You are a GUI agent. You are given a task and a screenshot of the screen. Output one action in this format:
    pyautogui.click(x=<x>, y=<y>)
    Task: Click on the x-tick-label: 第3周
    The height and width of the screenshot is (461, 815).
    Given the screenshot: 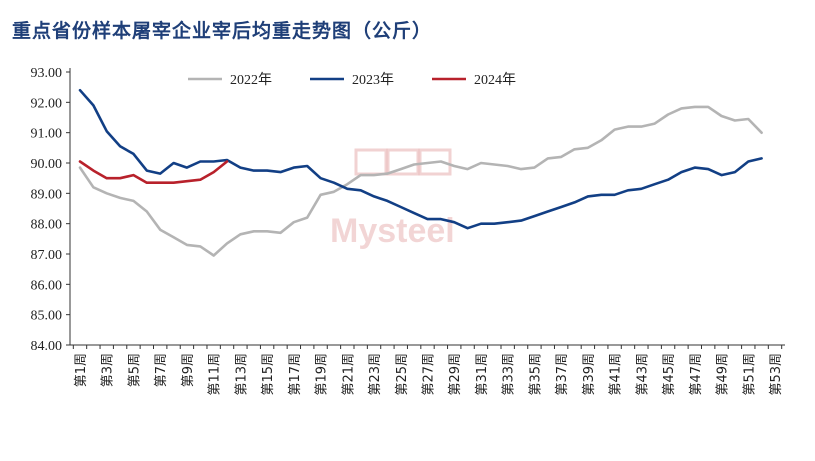 What is the action you would take?
    pyautogui.click(x=108, y=370)
    